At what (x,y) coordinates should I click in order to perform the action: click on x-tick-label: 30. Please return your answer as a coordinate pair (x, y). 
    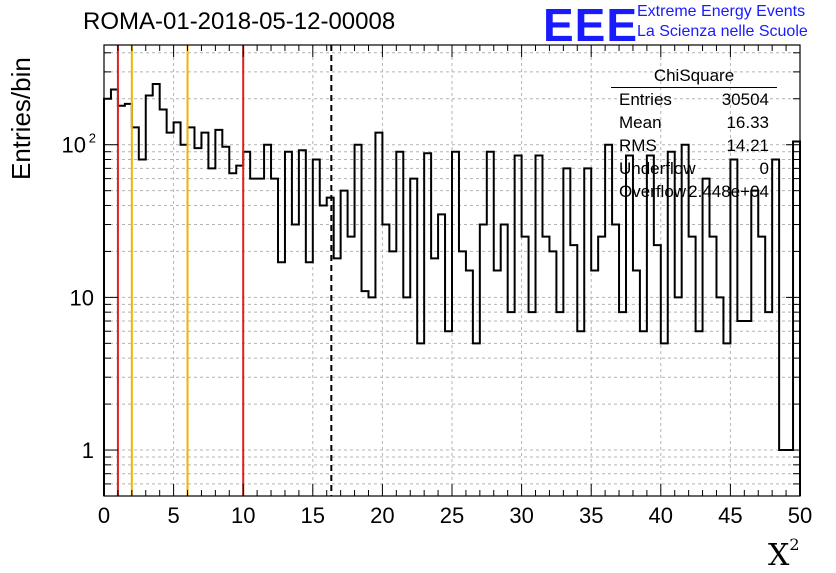
    Looking at the image, I should click on (521, 515).